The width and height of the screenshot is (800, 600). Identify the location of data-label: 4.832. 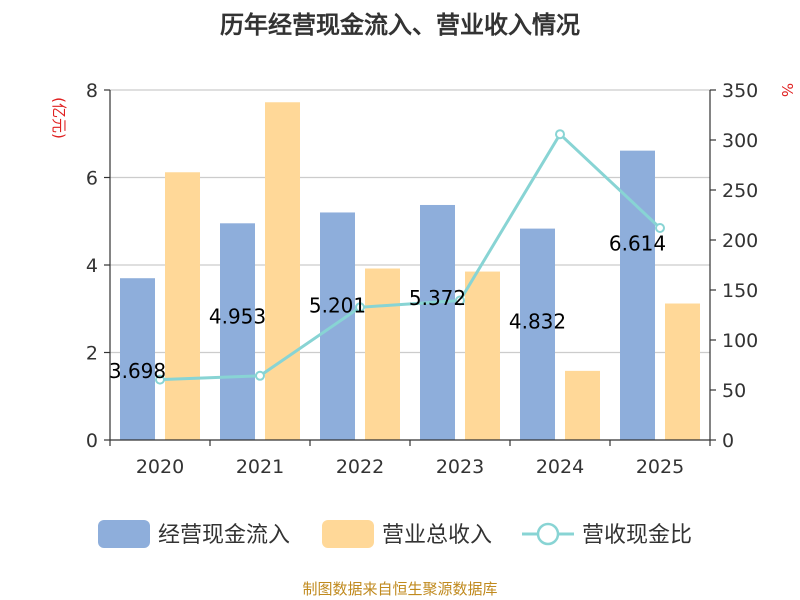
(537, 322).